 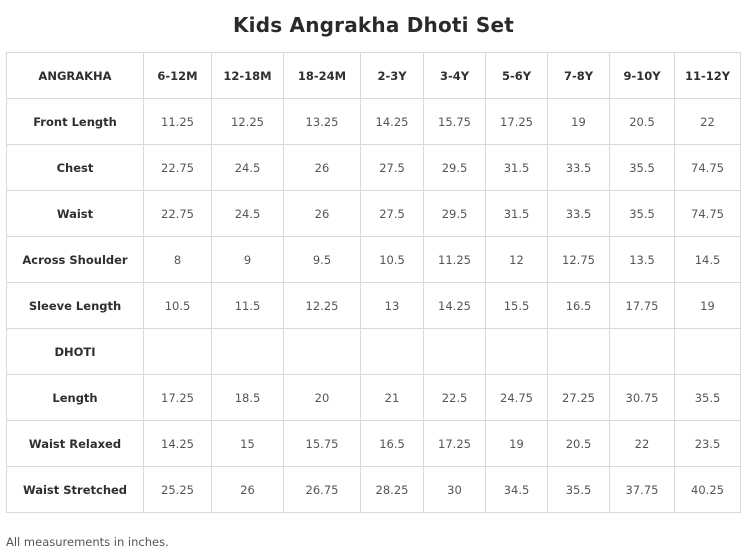 I want to click on measurement-cell: 13.5, so click(x=642, y=259).